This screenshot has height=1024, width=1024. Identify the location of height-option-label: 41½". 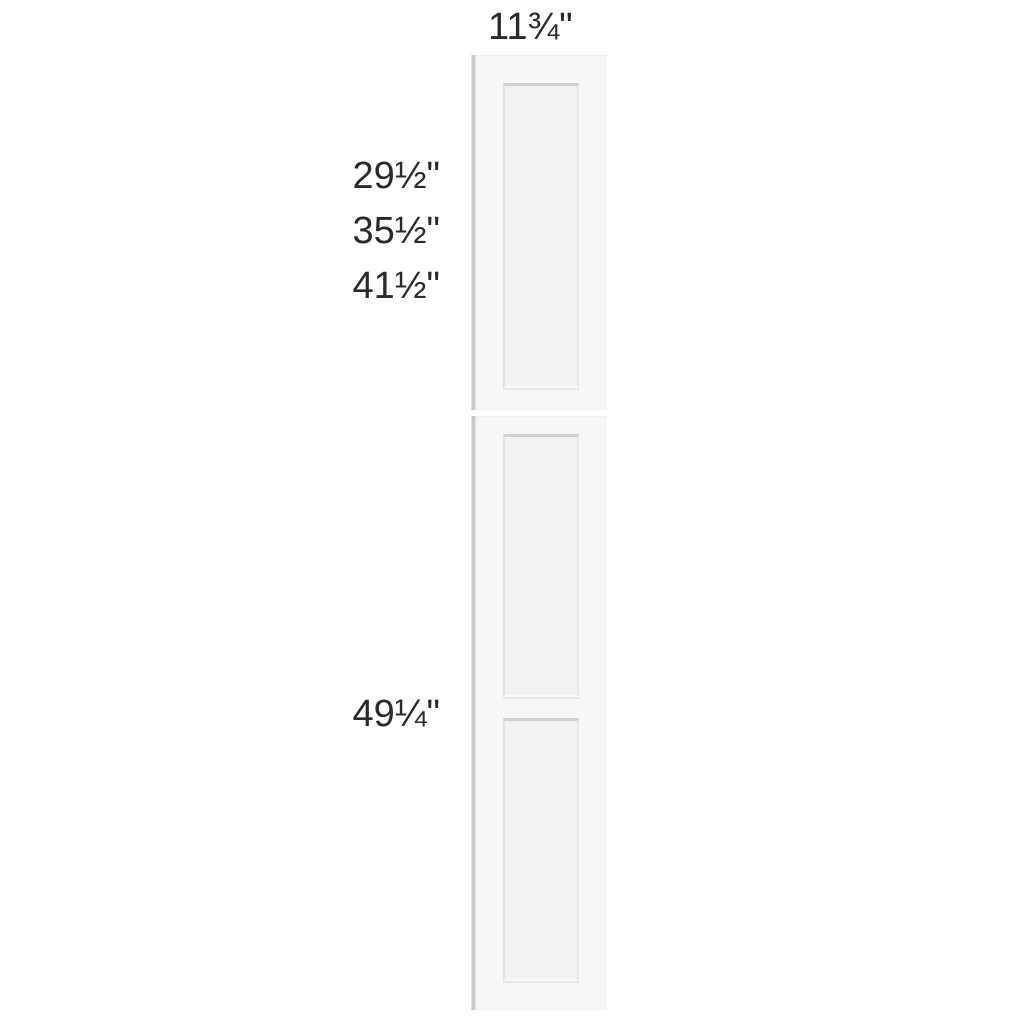
(396, 286).